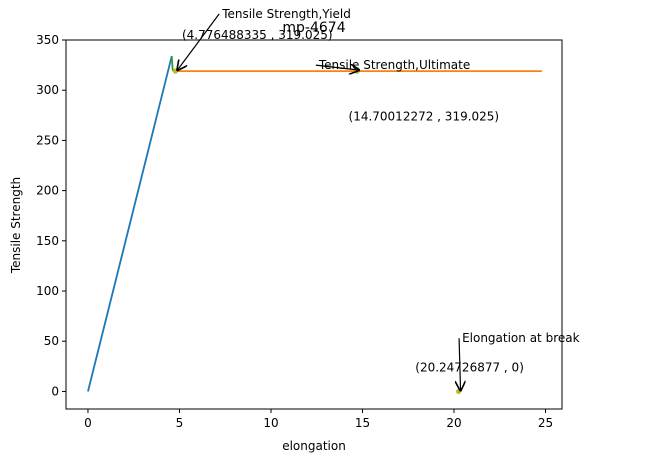 The height and width of the screenshot is (462, 667). Describe the element at coordinates (47, 291) in the screenshot. I see `y-tick-label: 100` at that location.